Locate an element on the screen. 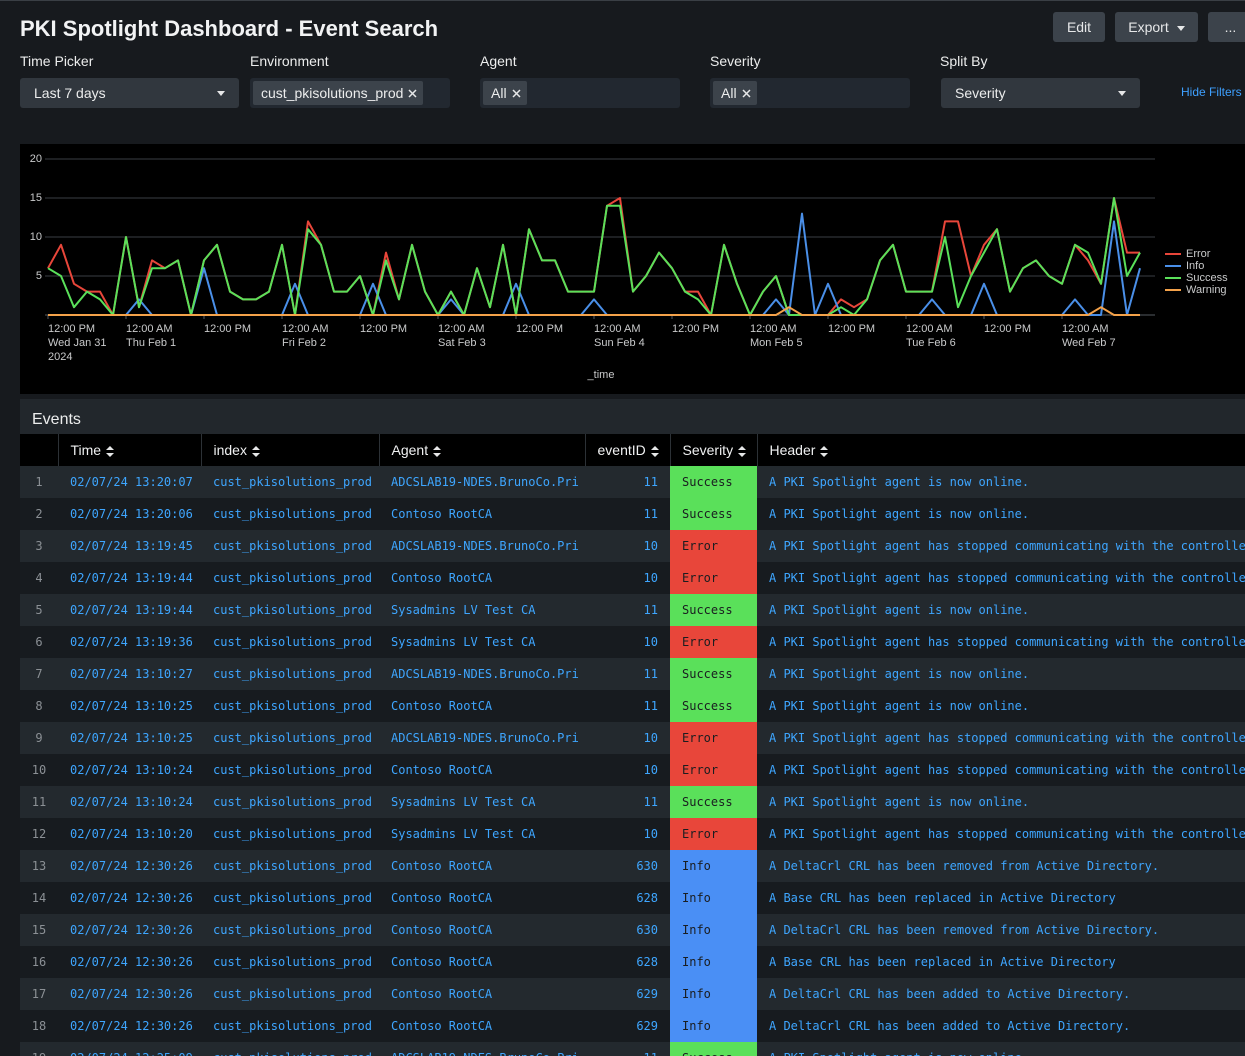 Image resolution: width=1245 pixels, height=1056 pixels. table-cell: ADCSLAB19-NDES.BrunoCo.Pri is located at coordinates (482, 546).